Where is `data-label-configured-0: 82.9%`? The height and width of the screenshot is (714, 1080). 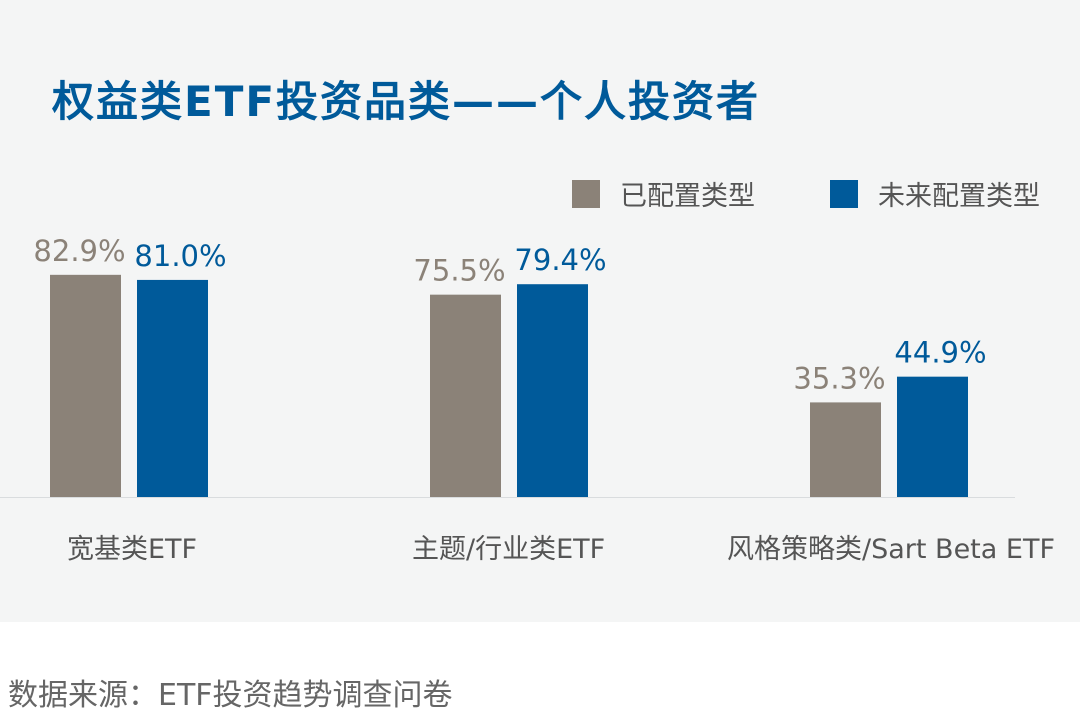
data-label-configured-0: 82.9% is located at coordinates (79, 251).